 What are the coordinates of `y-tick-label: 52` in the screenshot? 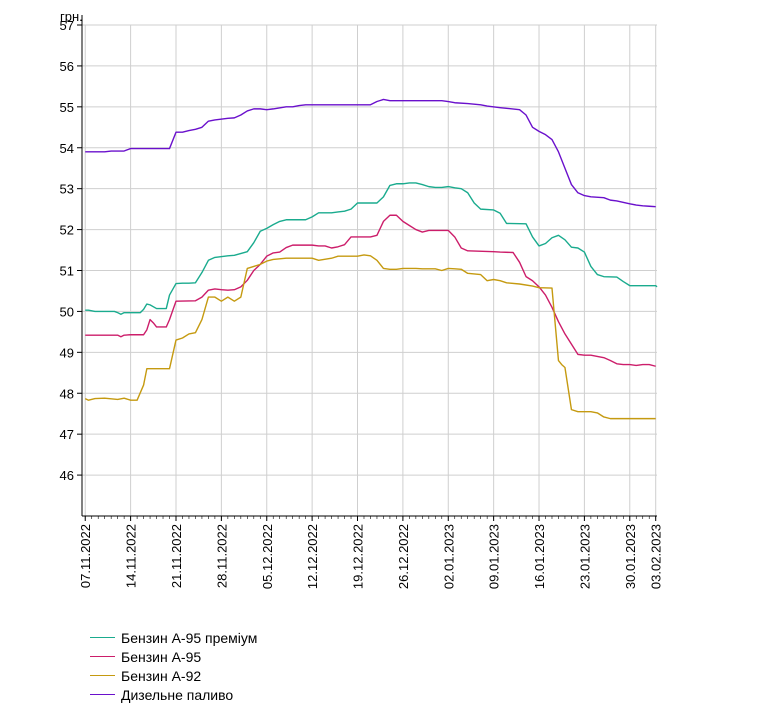 It's located at (67, 230).